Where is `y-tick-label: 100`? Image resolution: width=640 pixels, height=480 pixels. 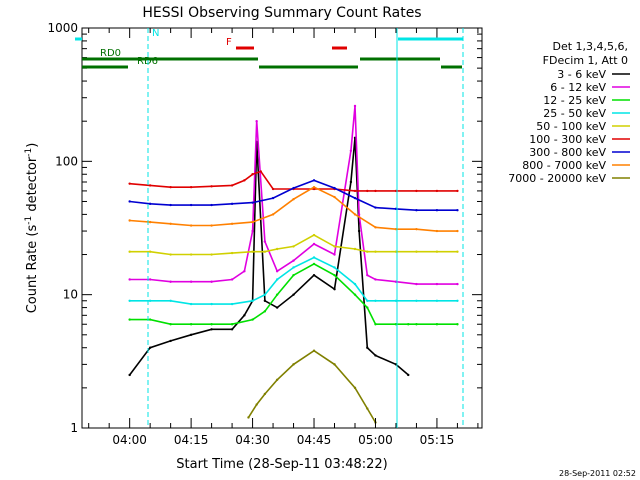
y-tick-label: 100 is located at coordinates (66, 161).